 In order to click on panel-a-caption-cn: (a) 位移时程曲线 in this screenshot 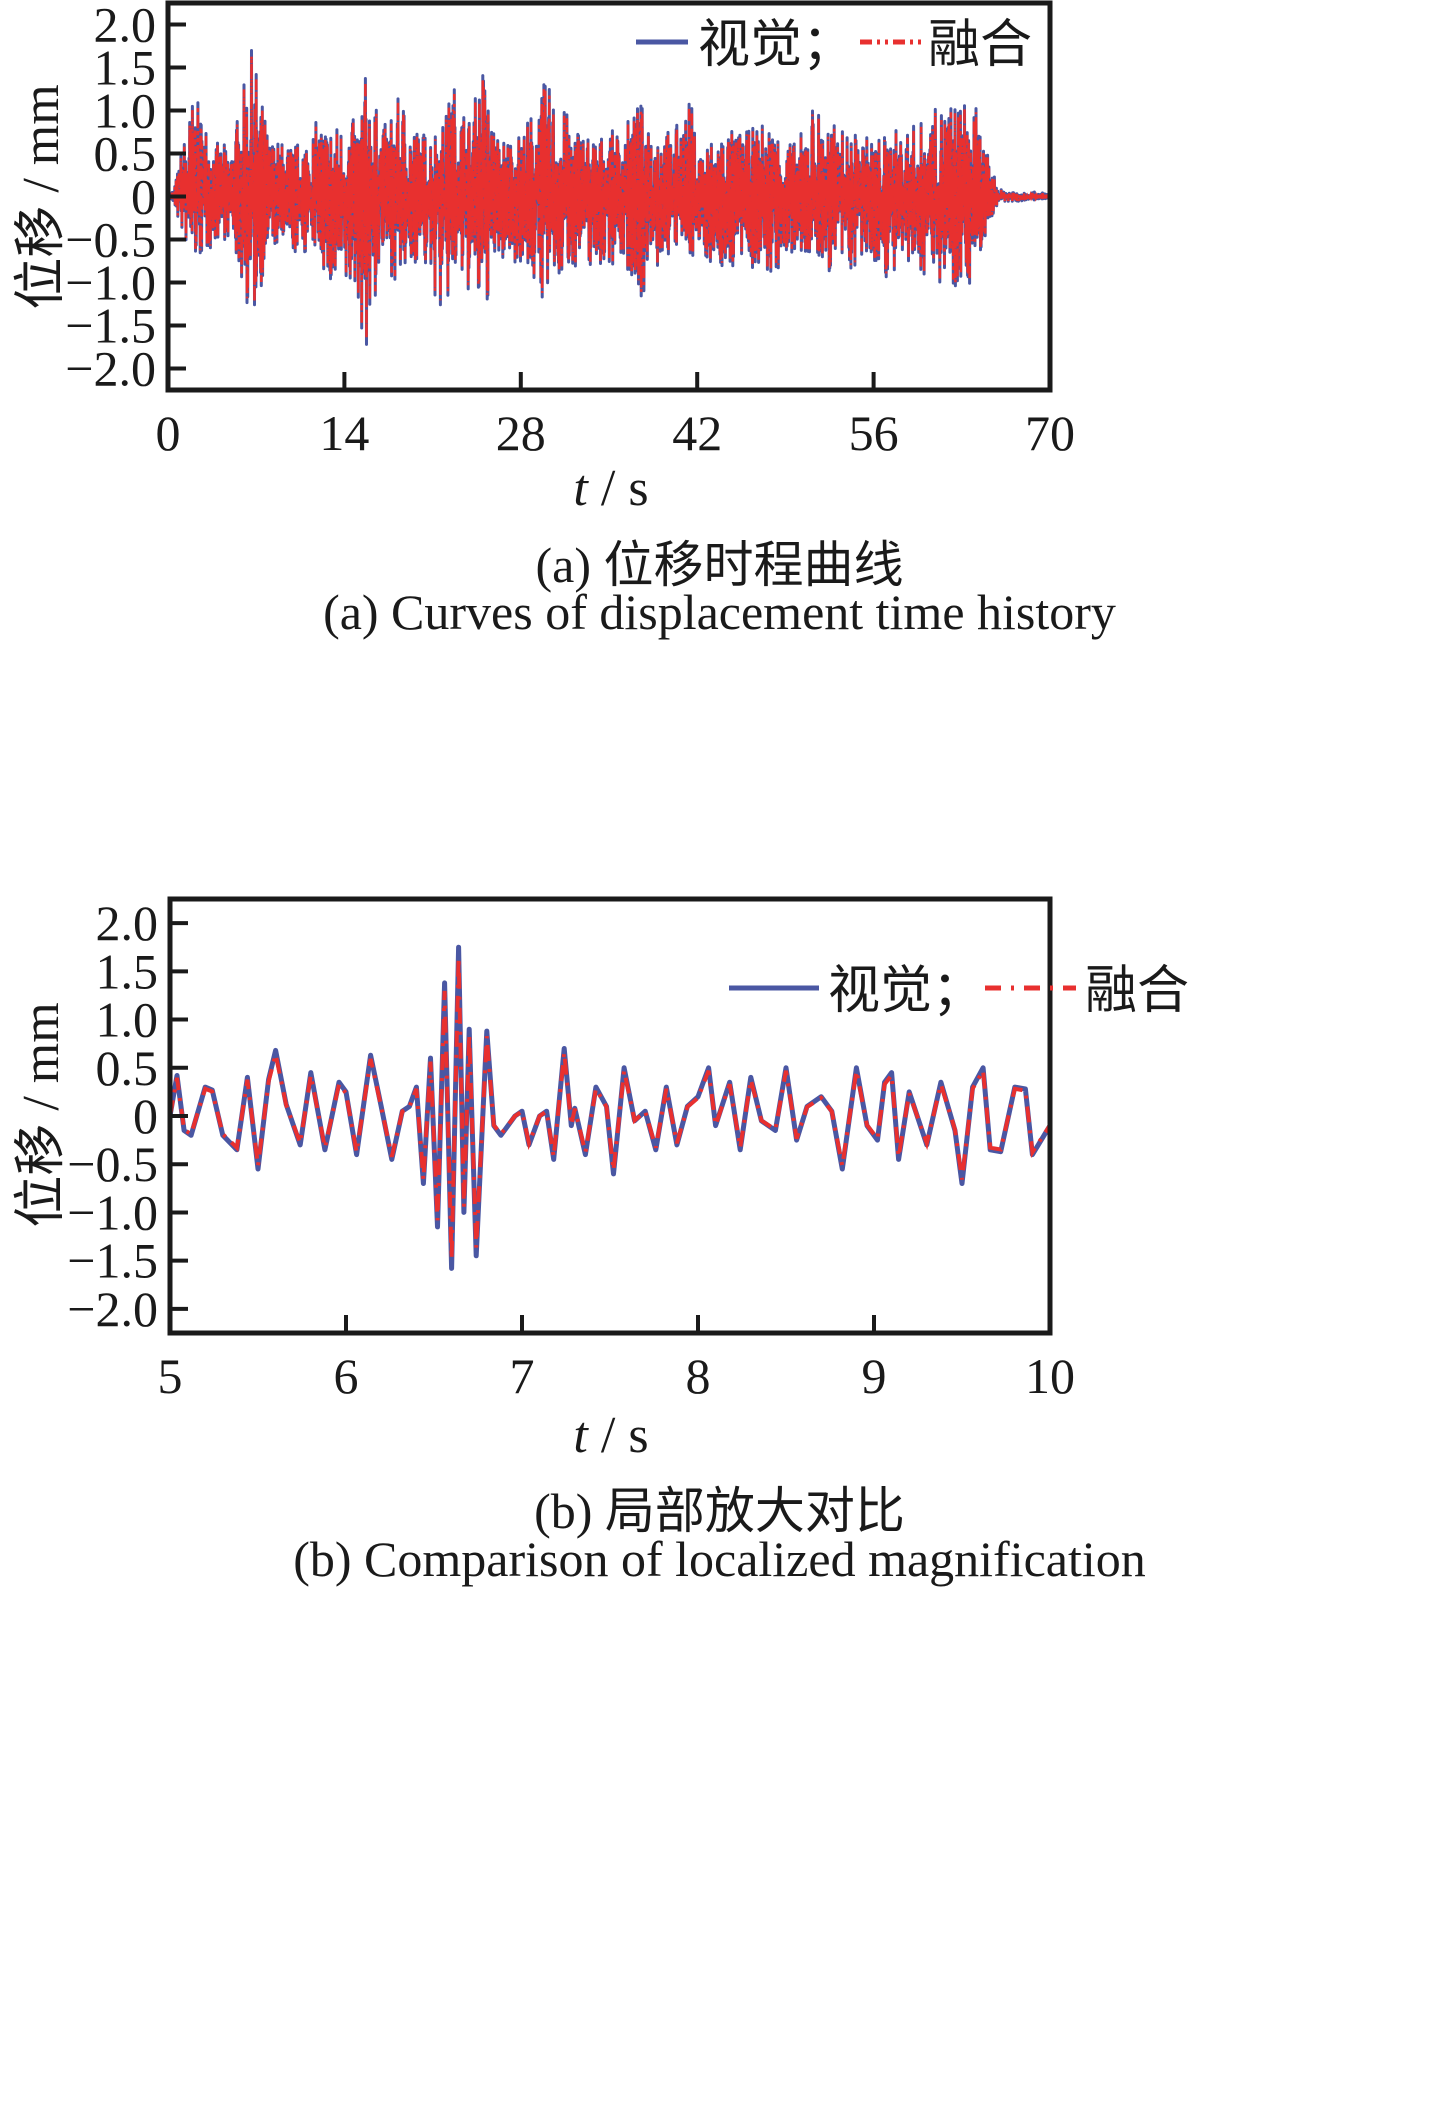, I will do `click(719, 565)`.